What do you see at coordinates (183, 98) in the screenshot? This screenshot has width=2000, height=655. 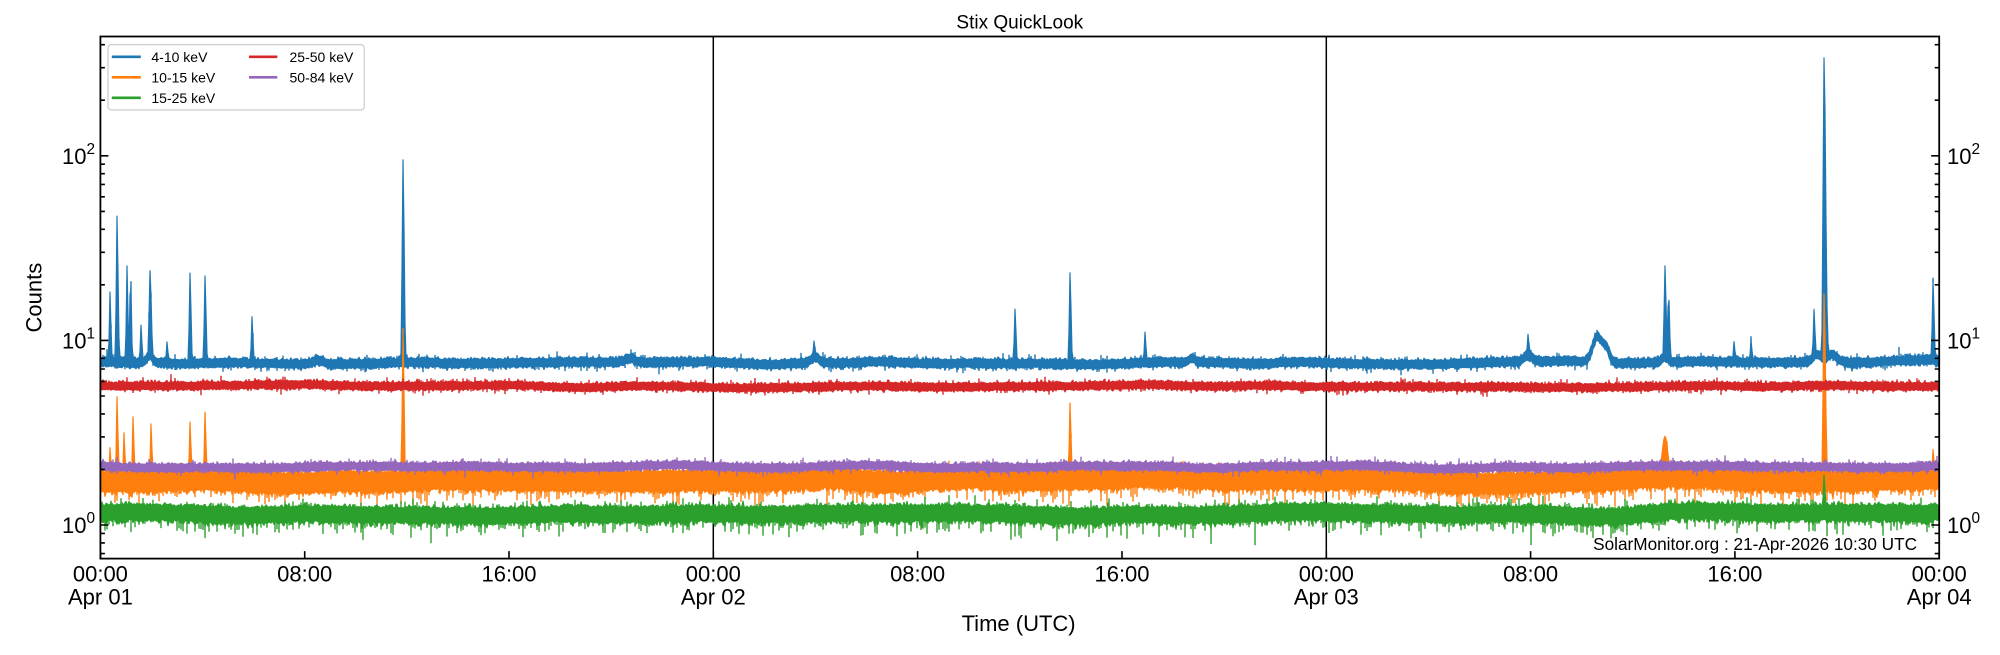 I see `svg-text: 15-25 keV` at bounding box center [183, 98].